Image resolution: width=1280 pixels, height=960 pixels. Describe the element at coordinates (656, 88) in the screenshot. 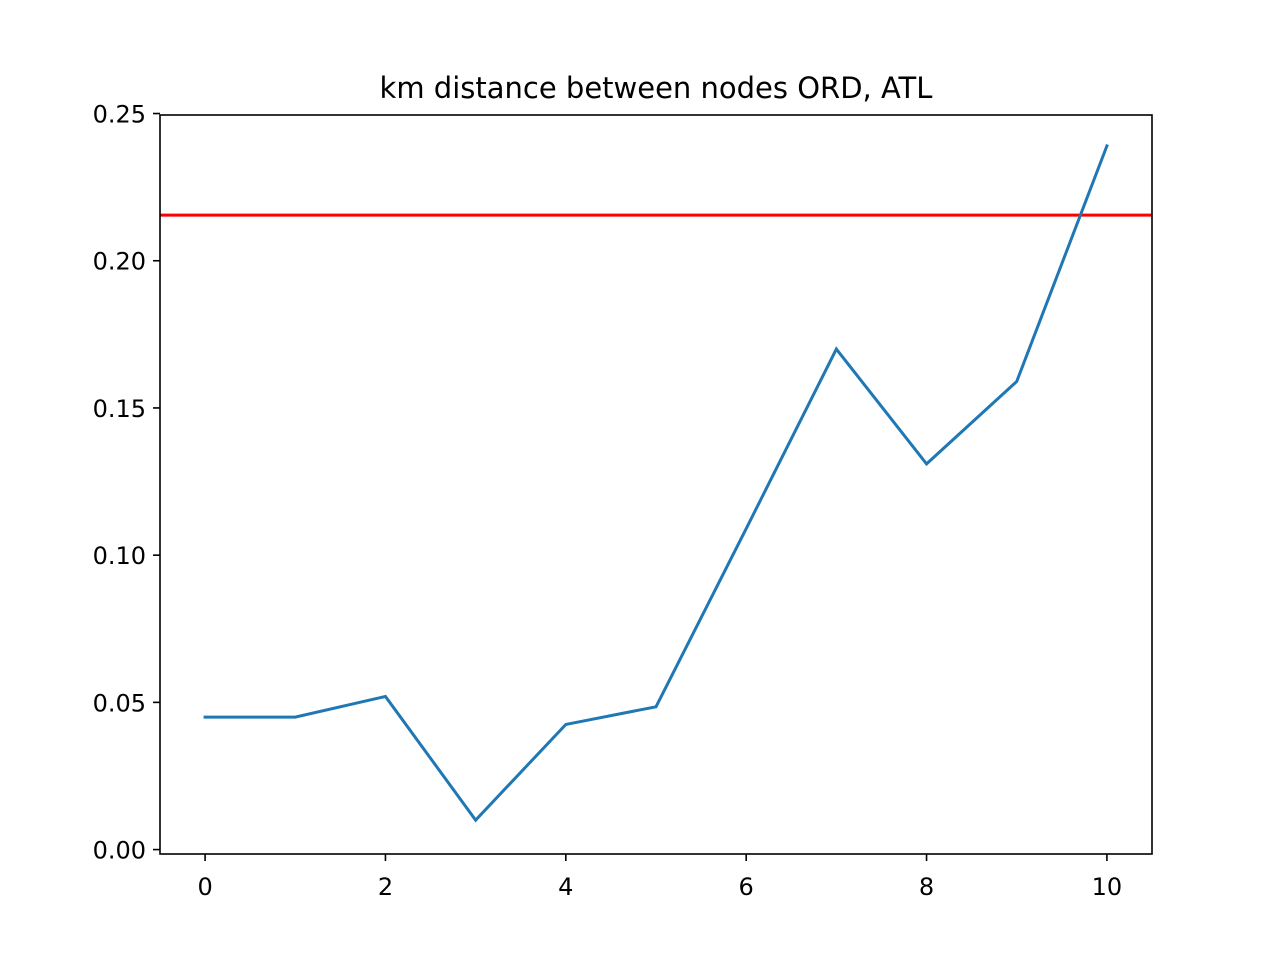

I see `chart-title: km distance between nodes ORD, ATL` at that location.